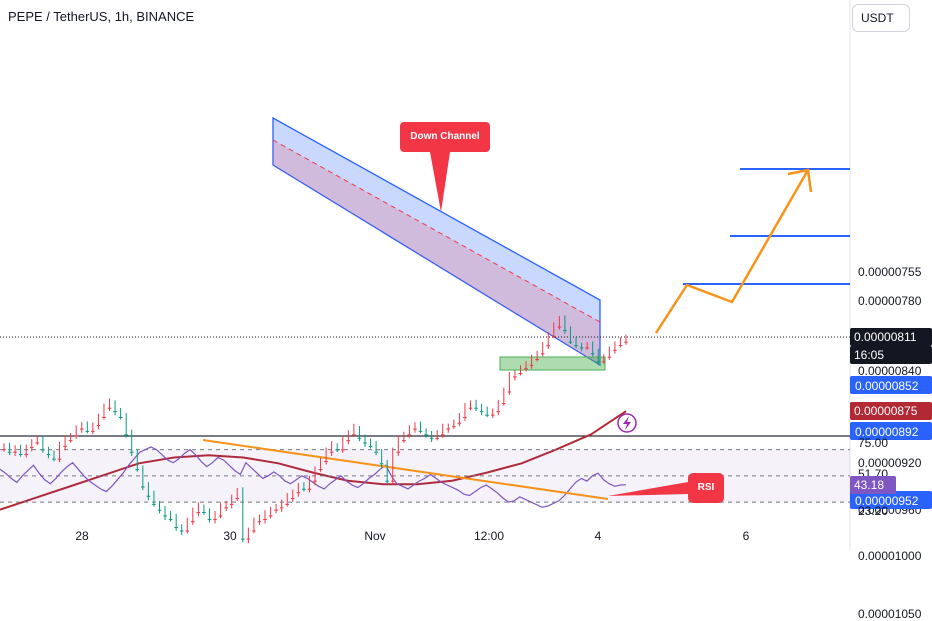  I want to click on projection-arrowhead, so click(800, 180).